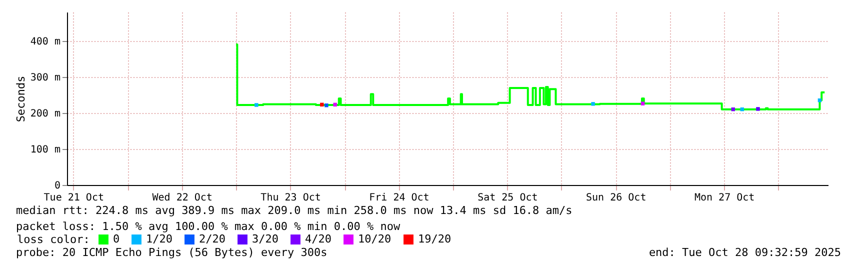 The height and width of the screenshot is (267, 857). Describe the element at coordinates (21, 99) in the screenshot. I see `y-axis-title: Seconds` at that location.